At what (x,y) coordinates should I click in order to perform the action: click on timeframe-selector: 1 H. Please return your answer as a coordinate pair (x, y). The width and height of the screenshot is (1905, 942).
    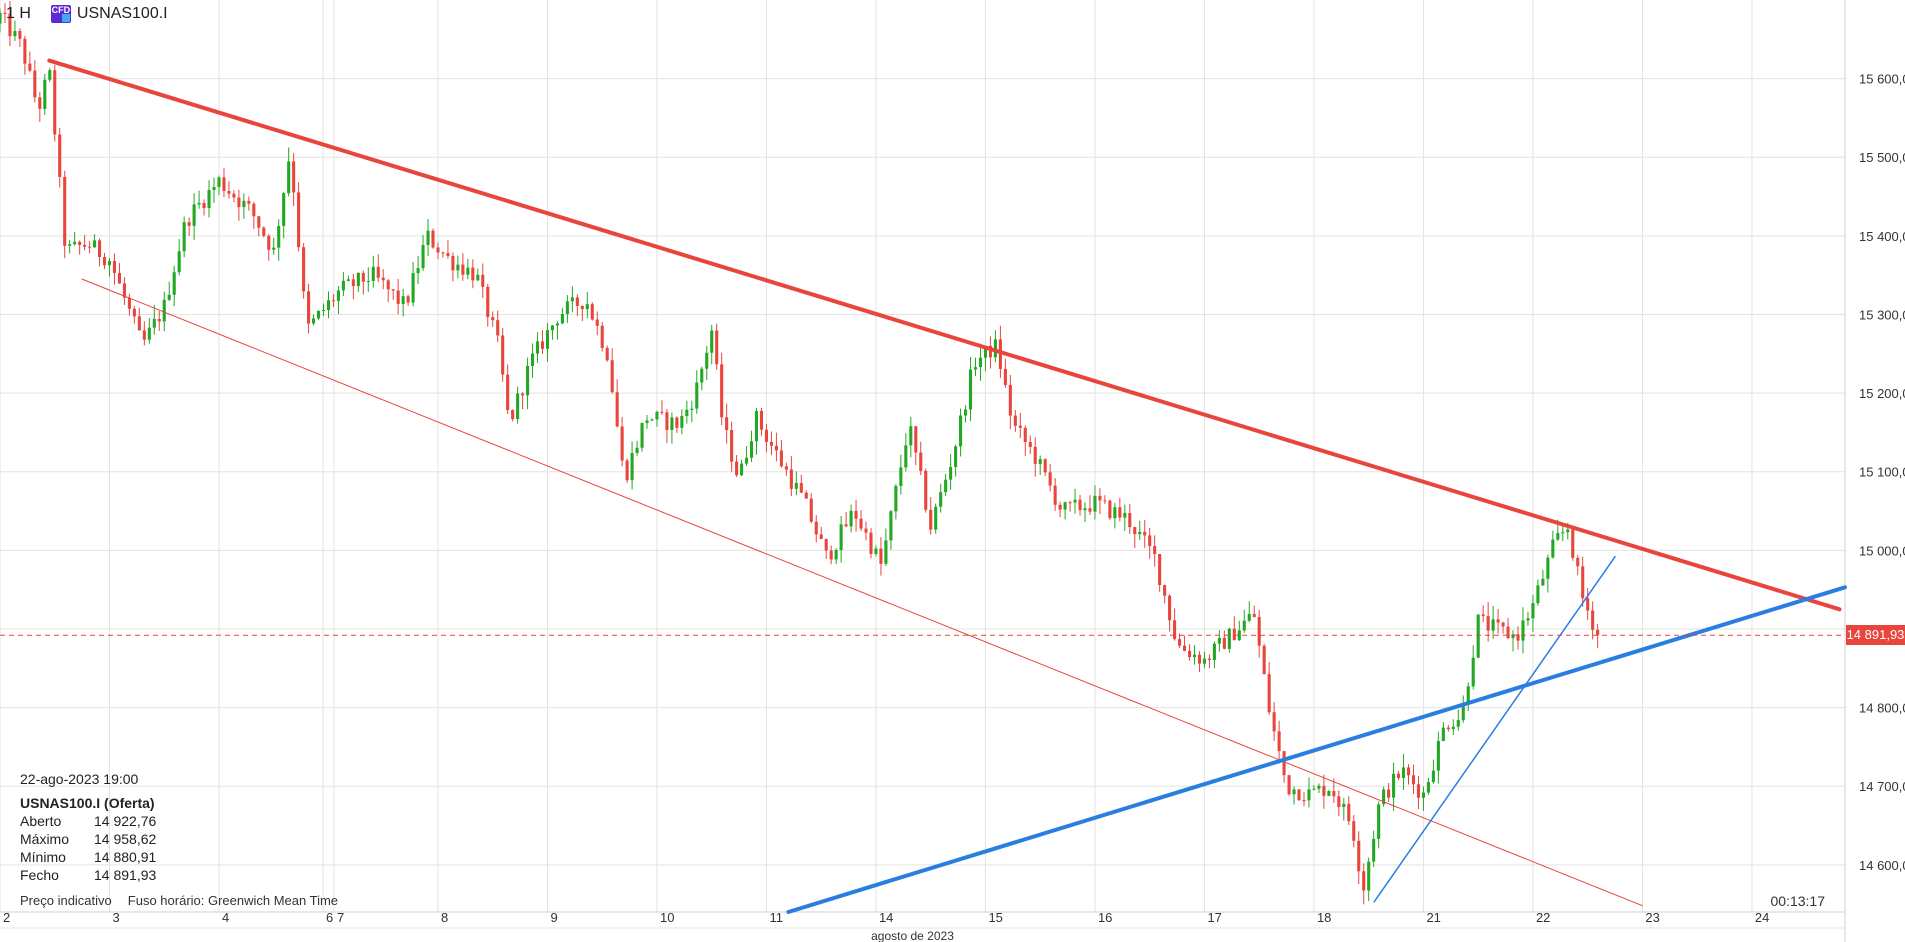
    Looking at the image, I should click on (18, 13).